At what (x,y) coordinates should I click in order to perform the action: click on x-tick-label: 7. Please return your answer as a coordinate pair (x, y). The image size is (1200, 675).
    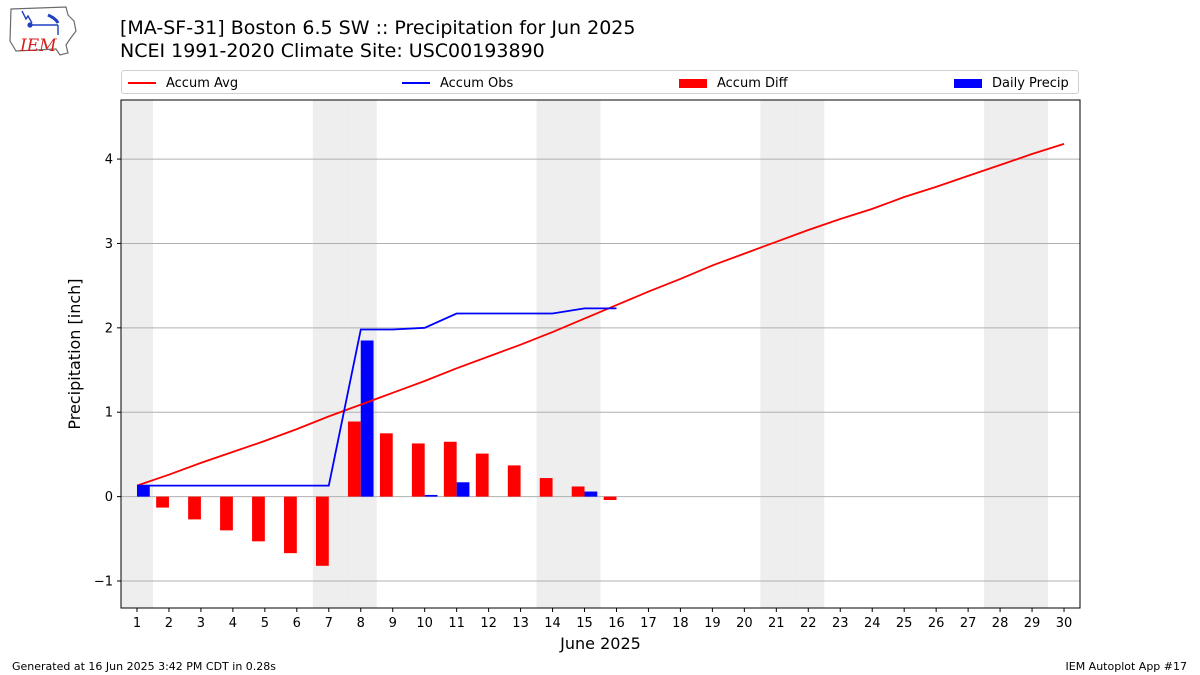
    Looking at the image, I should click on (329, 623).